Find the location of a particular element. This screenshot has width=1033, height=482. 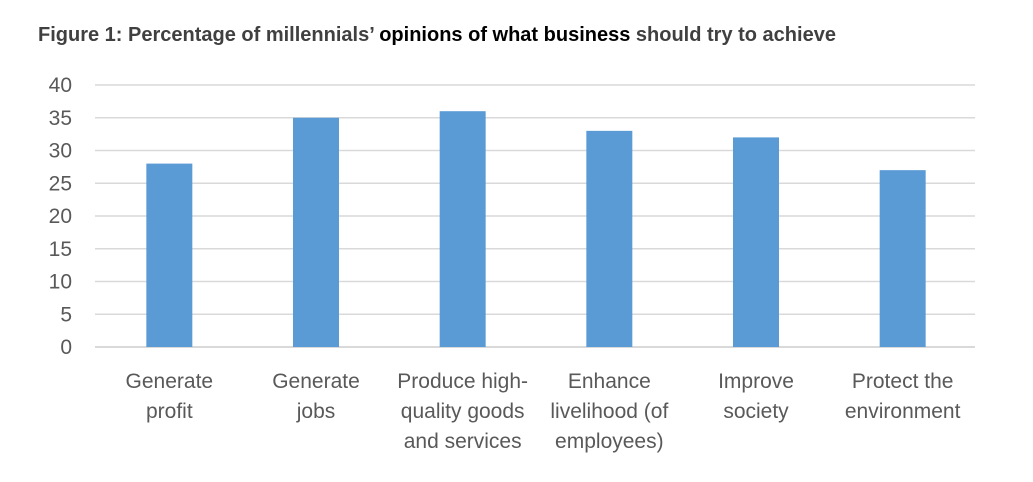

y-tick-label: 20 is located at coordinates (60, 216).